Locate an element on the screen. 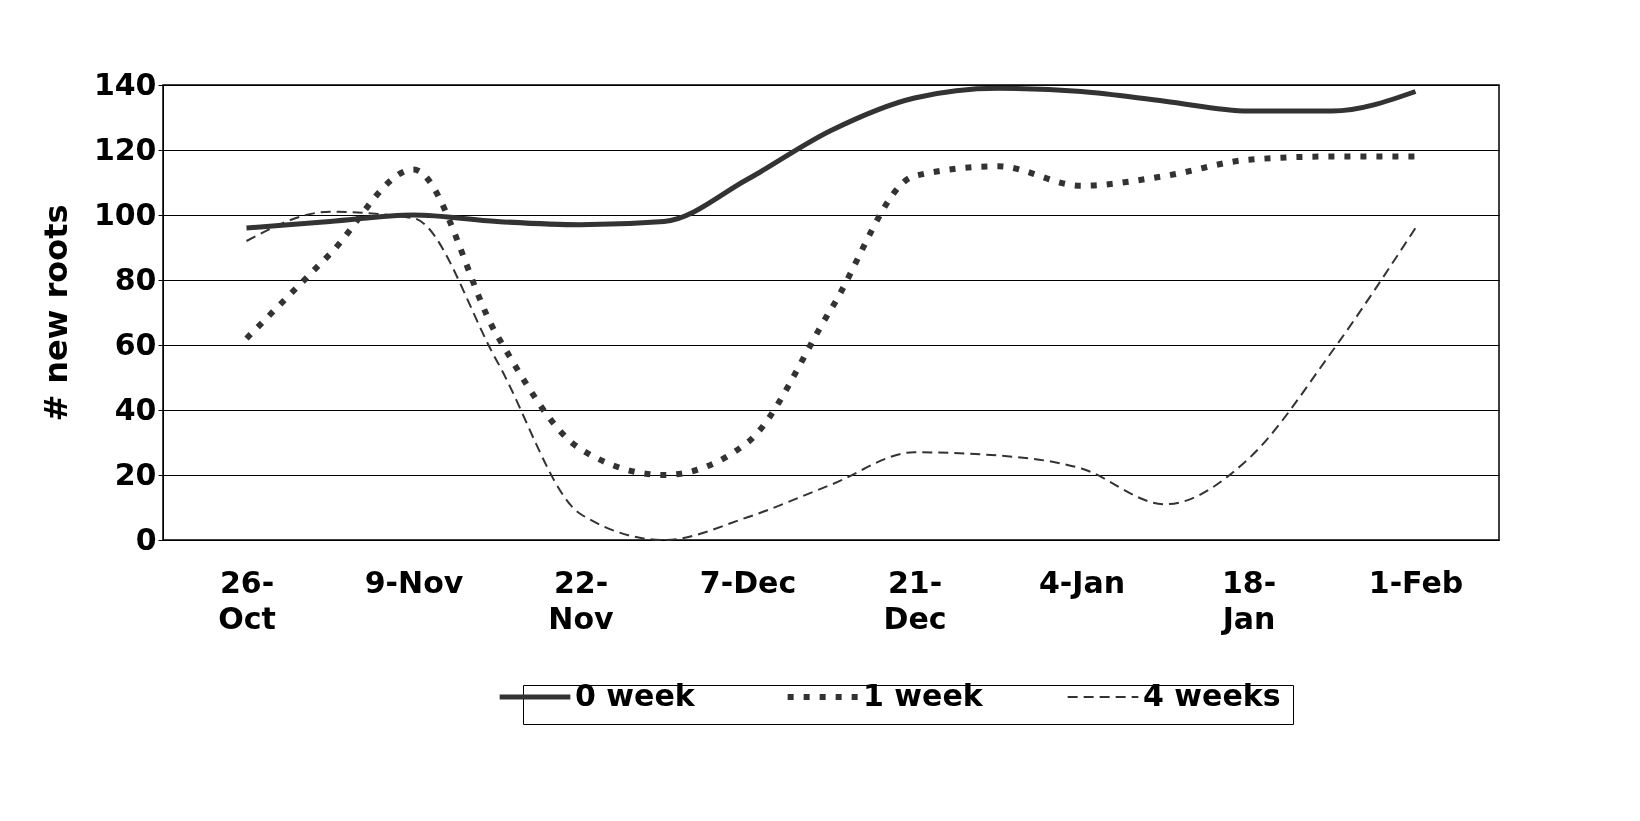 The height and width of the screenshot is (821, 1640). y-tick-label: 100 is located at coordinates (125, 214).